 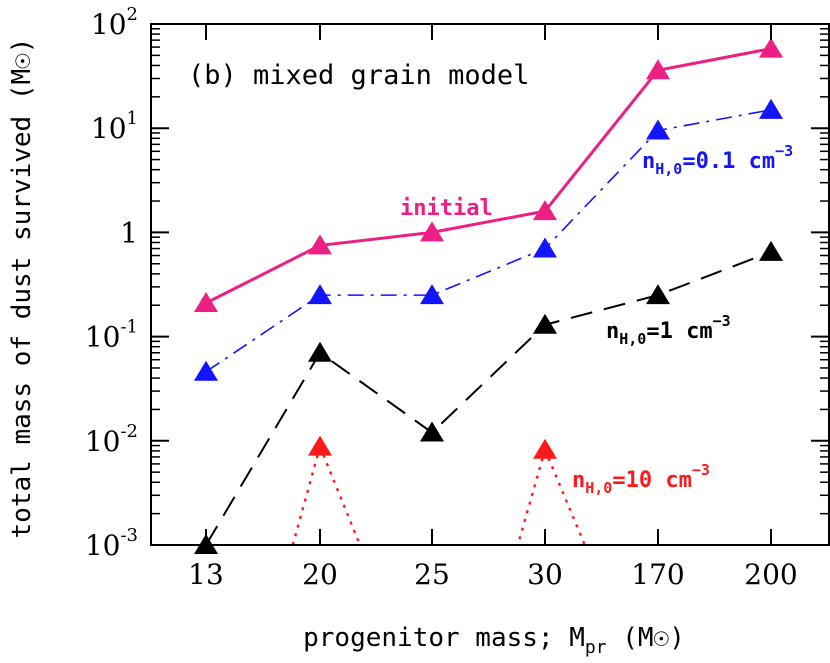 What do you see at coordinates (494, 640) in the screenshot?
I see `x-axis-title: progenitor mass; Mpr (M☉)` at bounding box center [494, 640].